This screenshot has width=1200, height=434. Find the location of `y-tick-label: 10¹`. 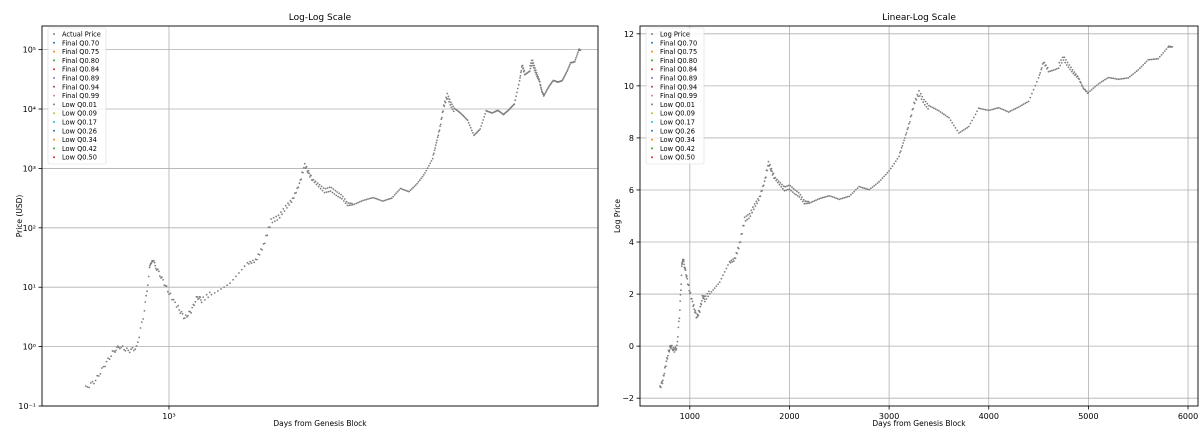

y-tick-label: 10¹ is located at coordinates (29, 287).